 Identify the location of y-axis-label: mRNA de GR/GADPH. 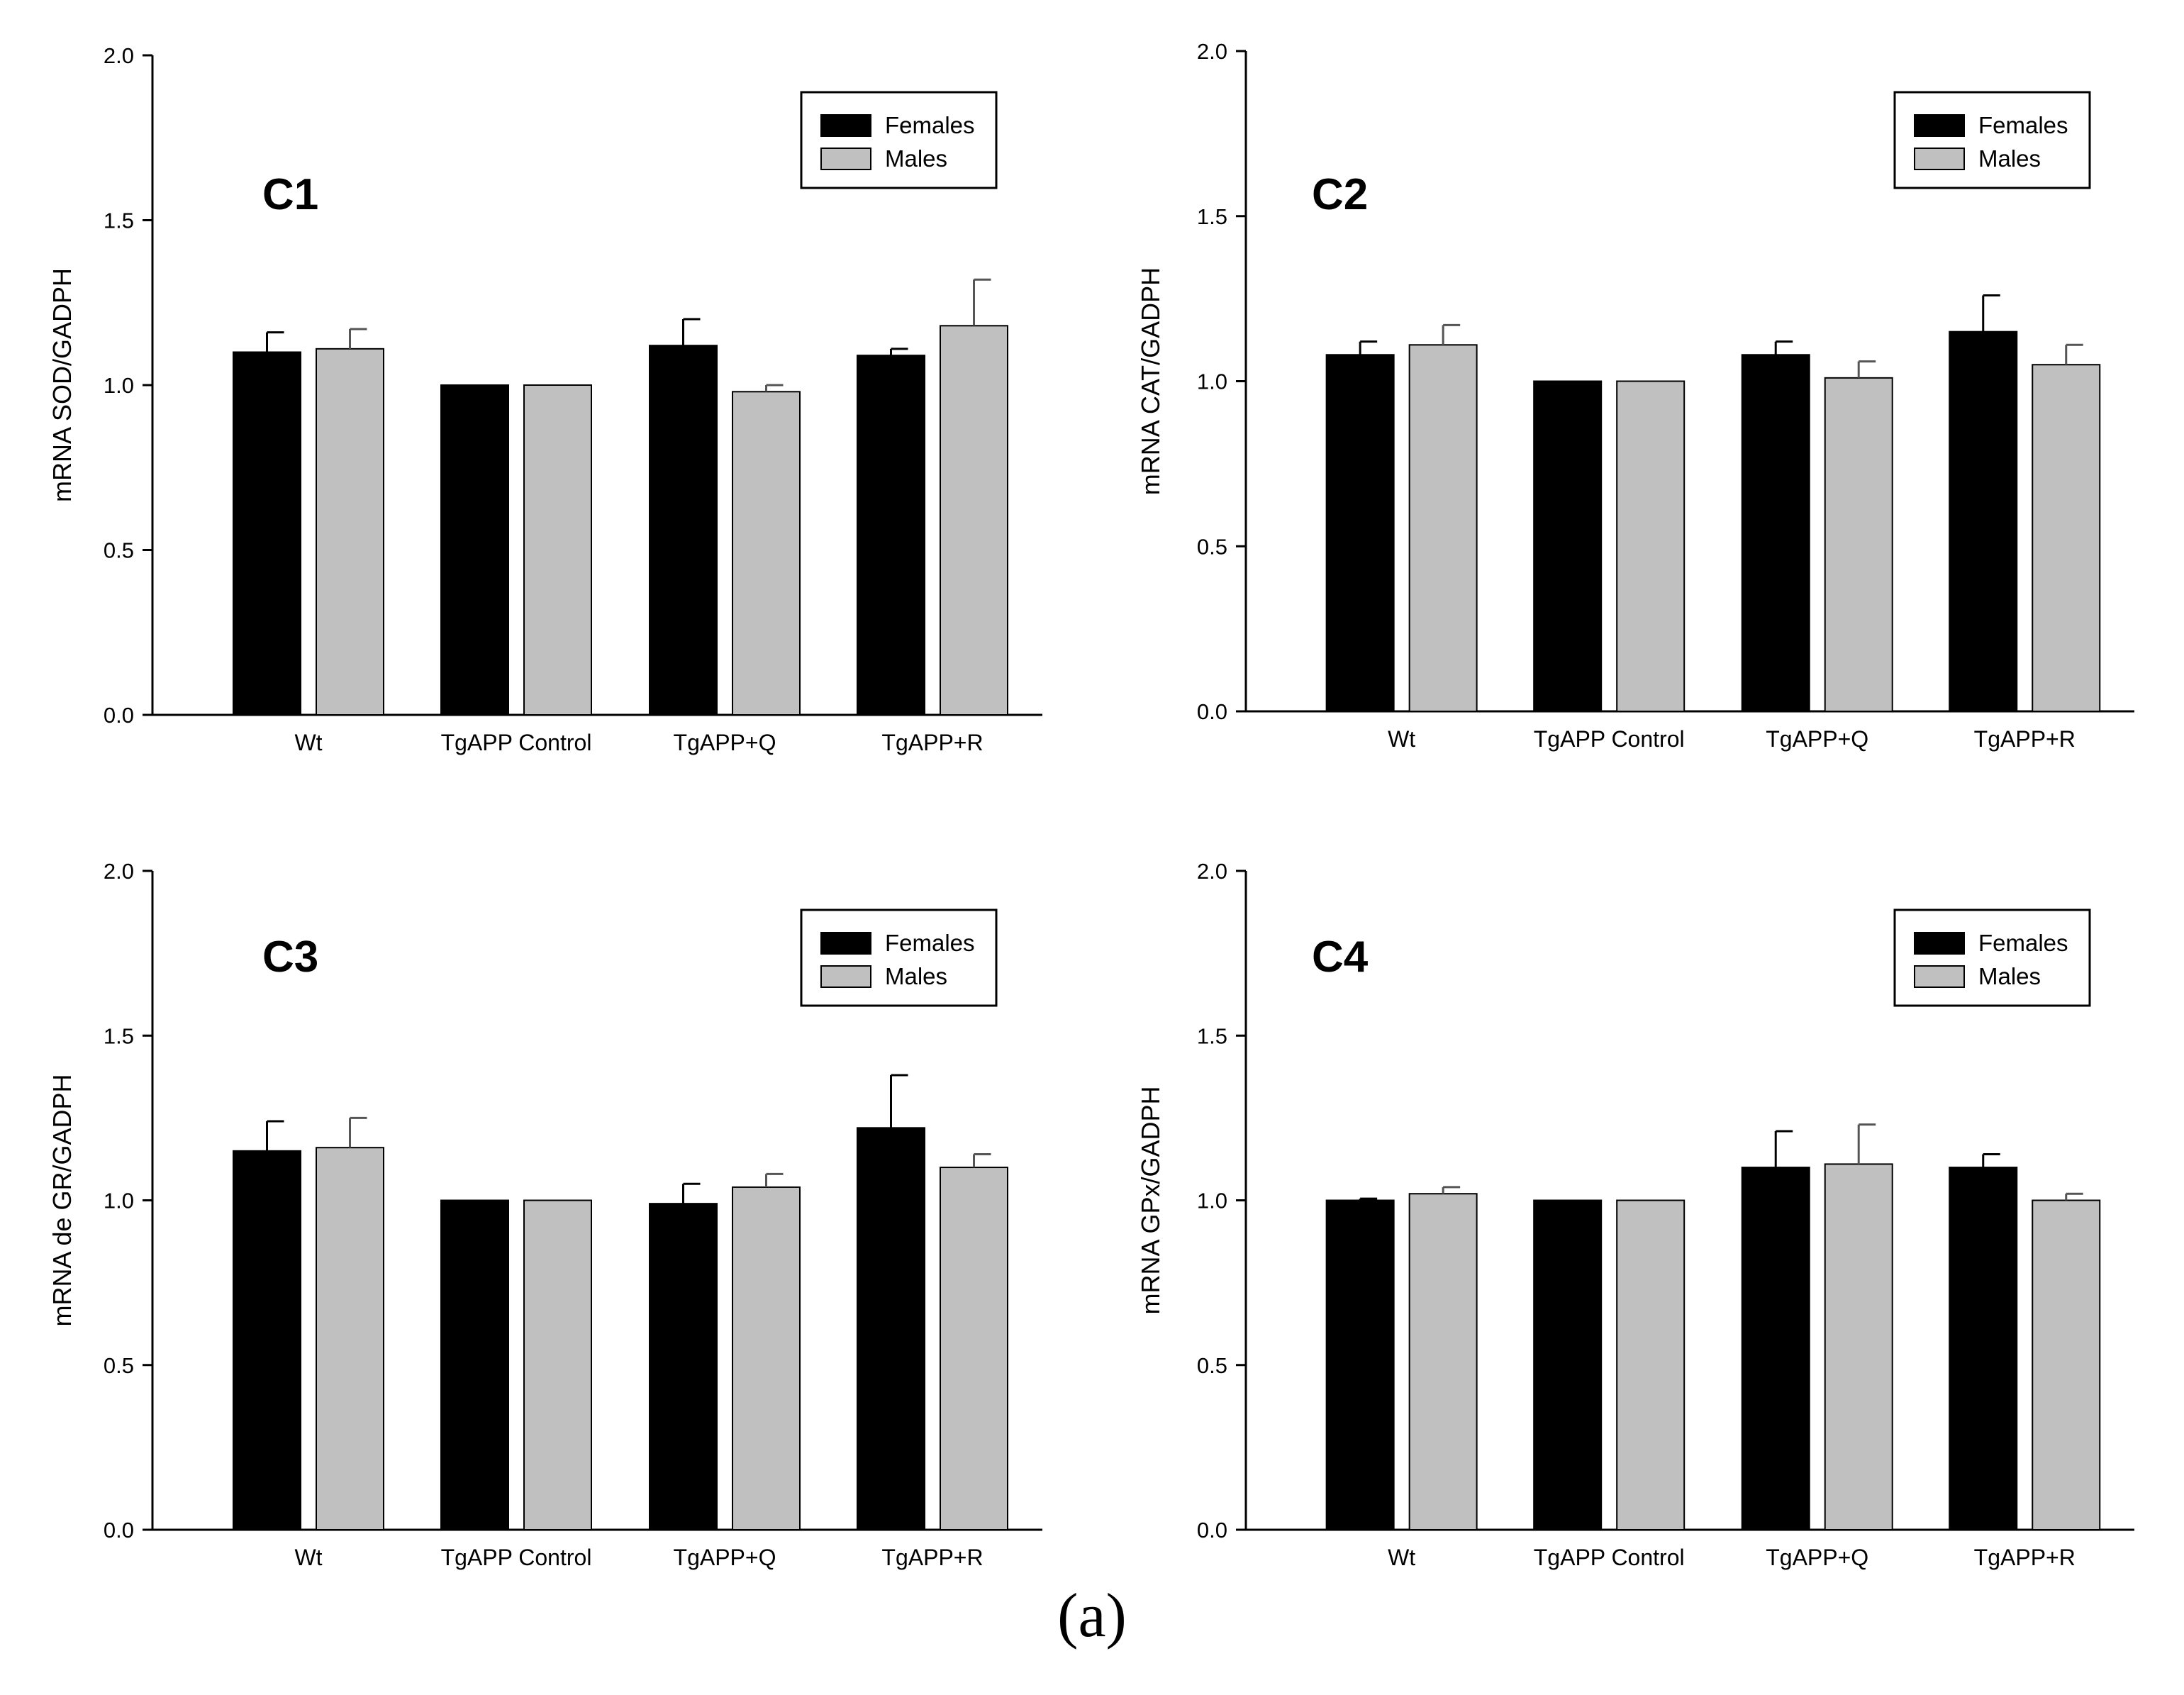
(63, 1200).